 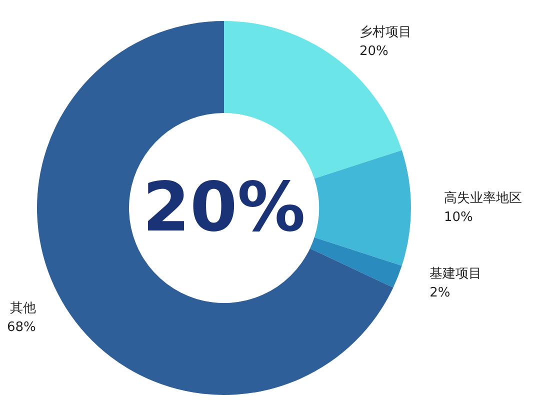 I want to click on slice-label: 高失业率地区, so click(x=483, y=198).